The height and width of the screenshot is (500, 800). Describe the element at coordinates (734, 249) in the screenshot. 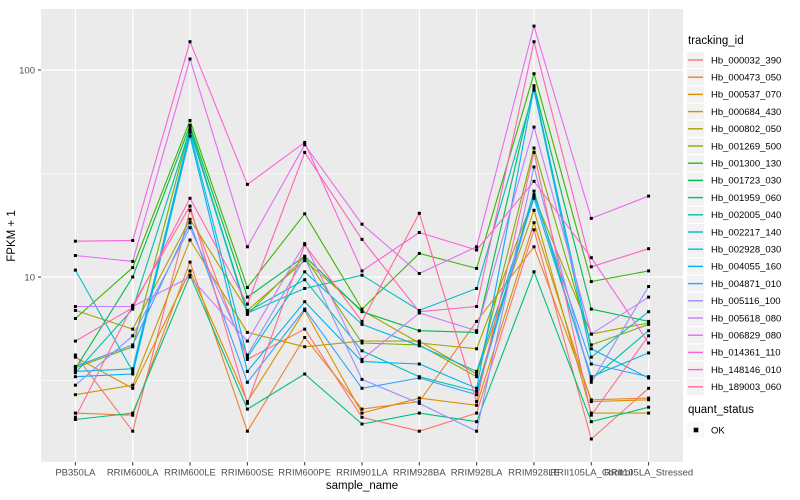

I see `legend-item: Hb_002928_030` at that location.